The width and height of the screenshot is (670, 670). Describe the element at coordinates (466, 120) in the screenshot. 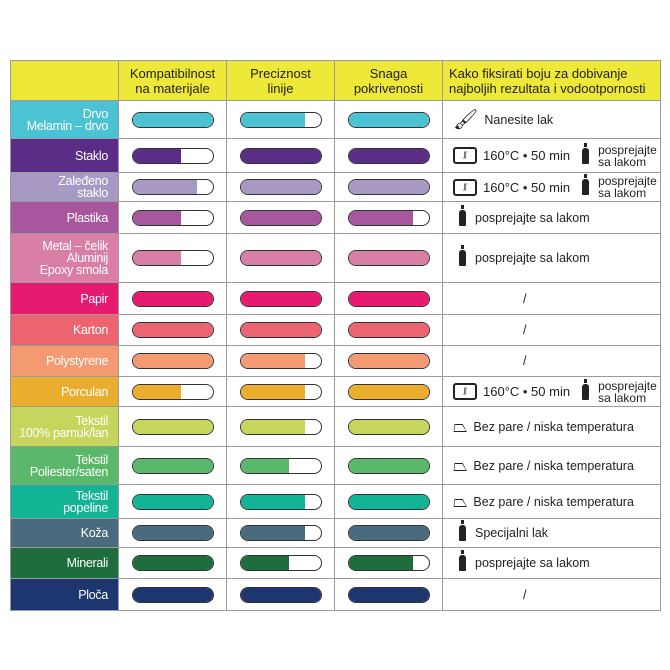

I see `brush-icon: 🖌` at that location.